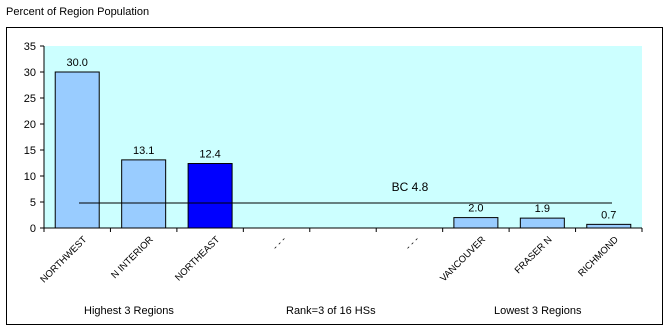 Image resolution: width=669 pixels, height=332 pixels. Describe the element at coordinates (30, 177) in the screenshot. I see `y-tick-label: 10` at that location.